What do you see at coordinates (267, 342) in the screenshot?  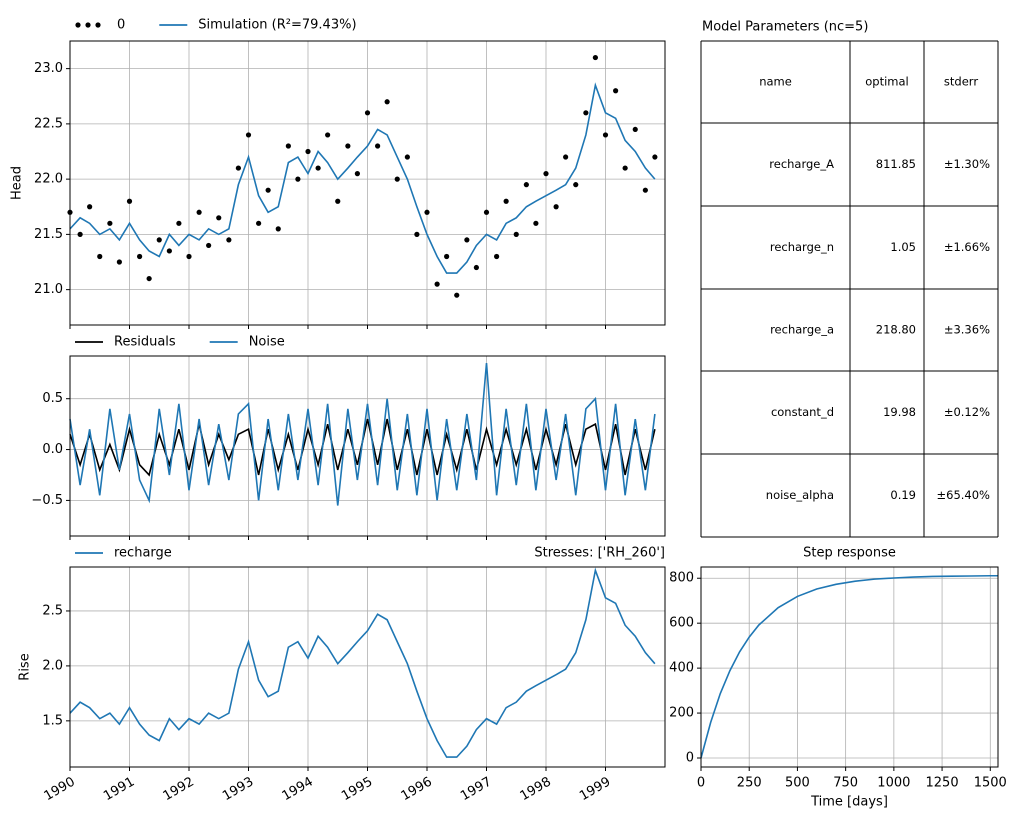 I see `legend-label: Noise` at bounding box center [267, 342].